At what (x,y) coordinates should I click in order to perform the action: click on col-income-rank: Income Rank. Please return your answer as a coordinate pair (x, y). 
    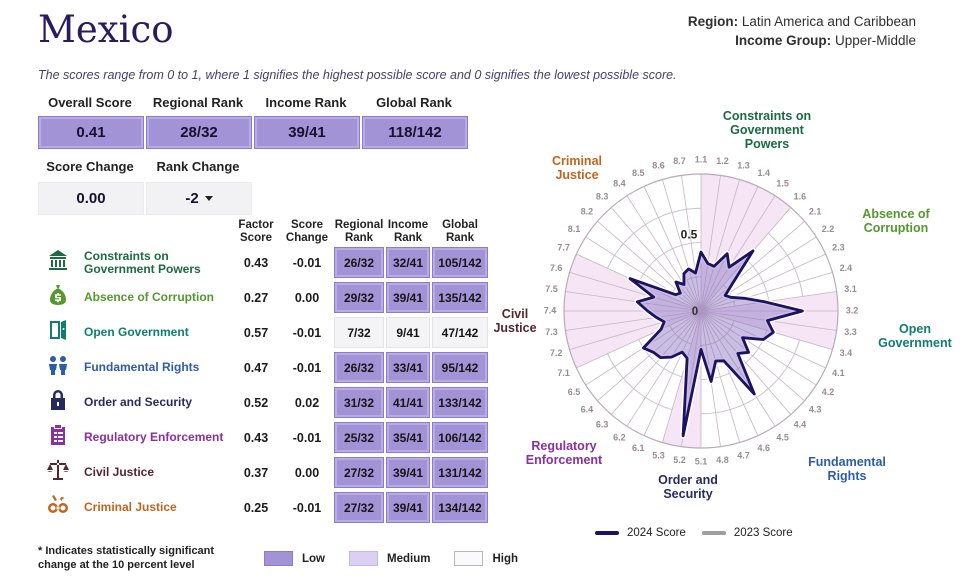
    Looking at the image, I should click on (408, 231).